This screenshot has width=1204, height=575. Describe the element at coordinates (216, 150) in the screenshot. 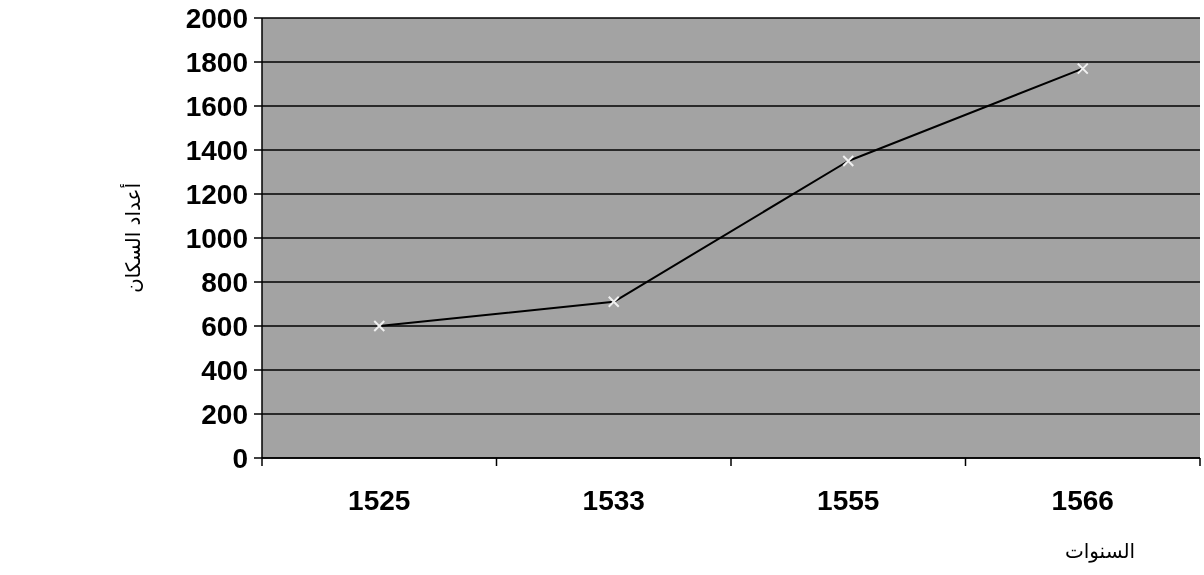

I see `y-tick-label: 1400` at that location.